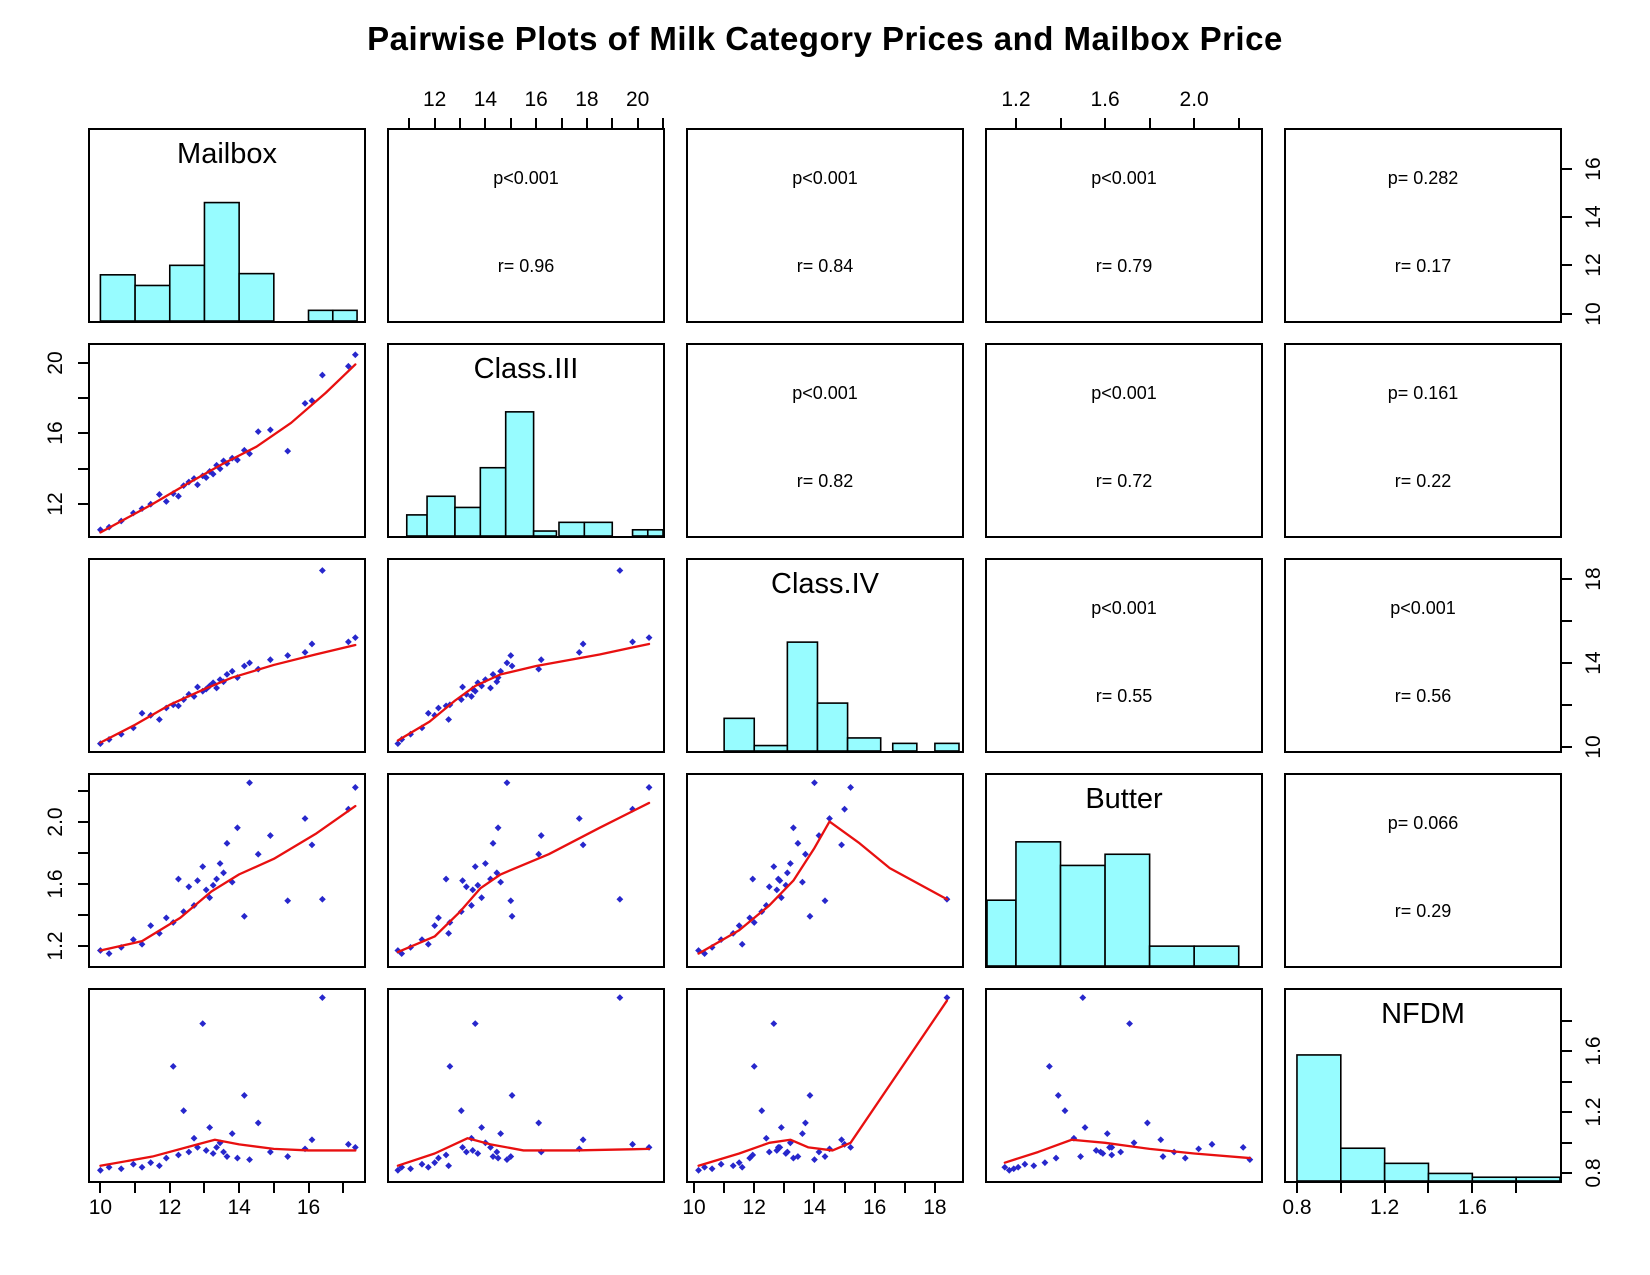 Image resolution: width=1650 pixels, height=1275 pixels. I want to click on panel-stat-mailbox-nfdm: p= 0.282 r= 0.17, so click(1423, 225).